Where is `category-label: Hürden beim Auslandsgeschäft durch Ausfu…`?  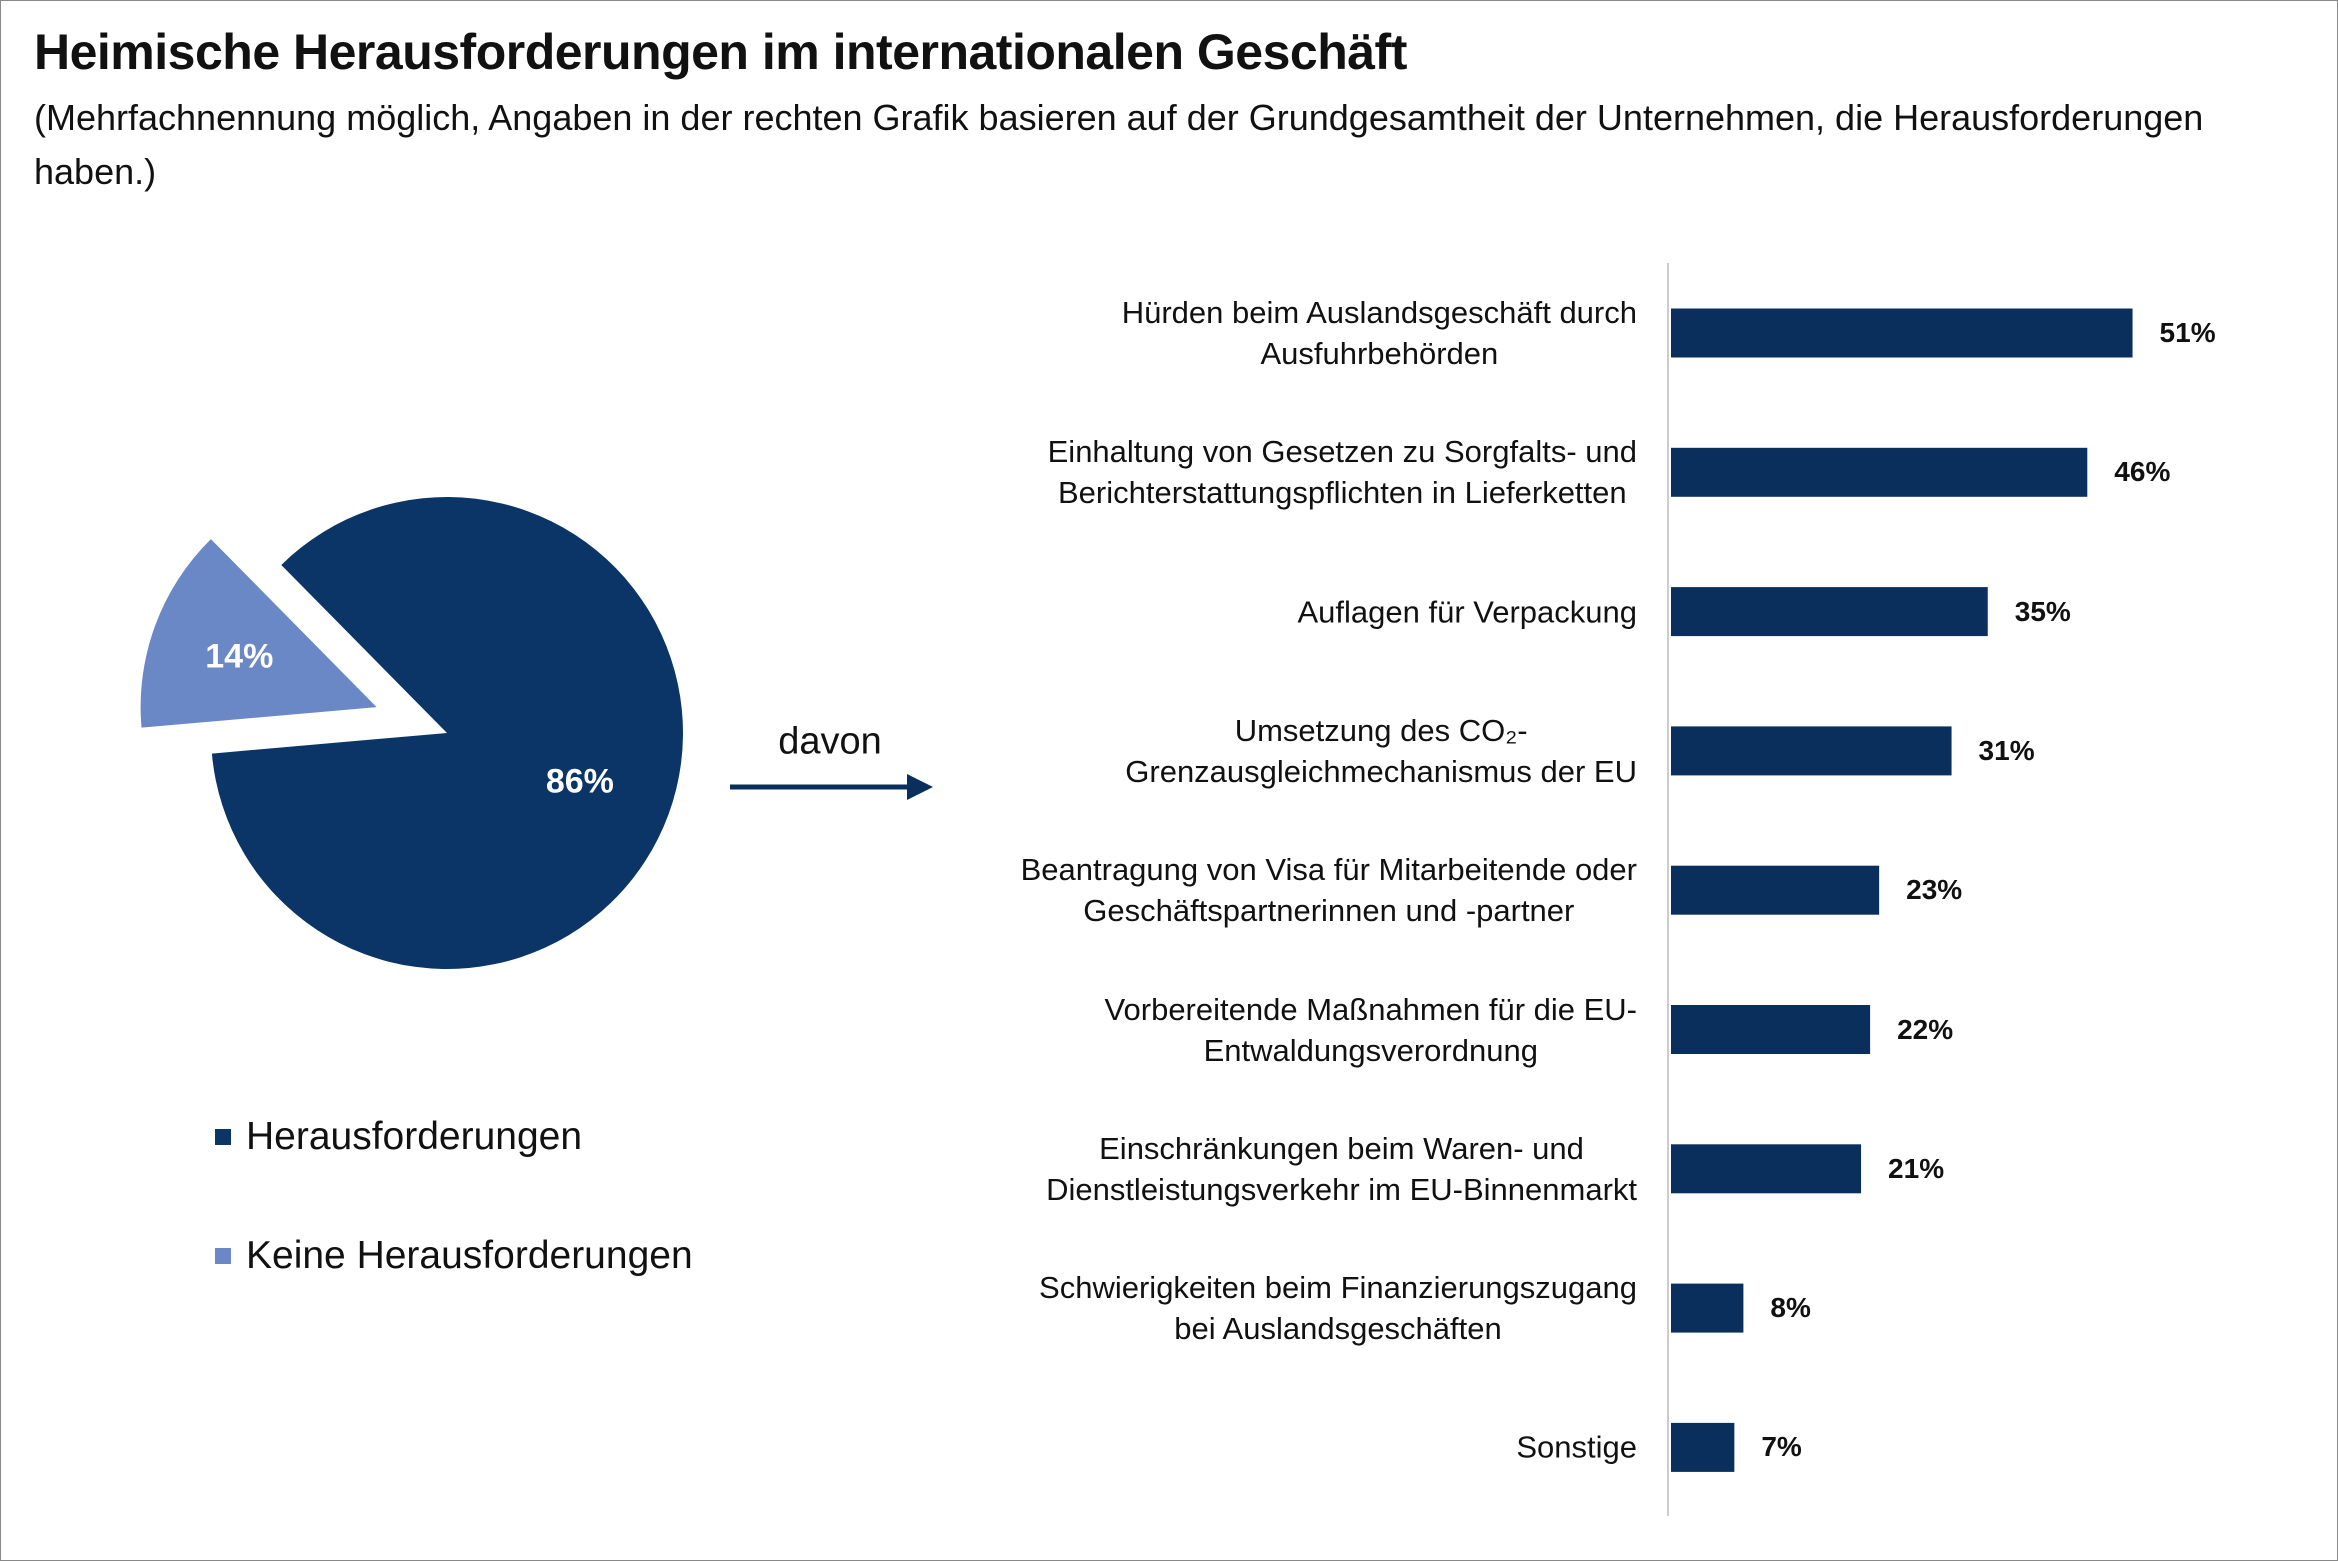 category-label: Hürden beim Auslandsgeschäft durch Ausfu… is located at coordinates (1379, 333).